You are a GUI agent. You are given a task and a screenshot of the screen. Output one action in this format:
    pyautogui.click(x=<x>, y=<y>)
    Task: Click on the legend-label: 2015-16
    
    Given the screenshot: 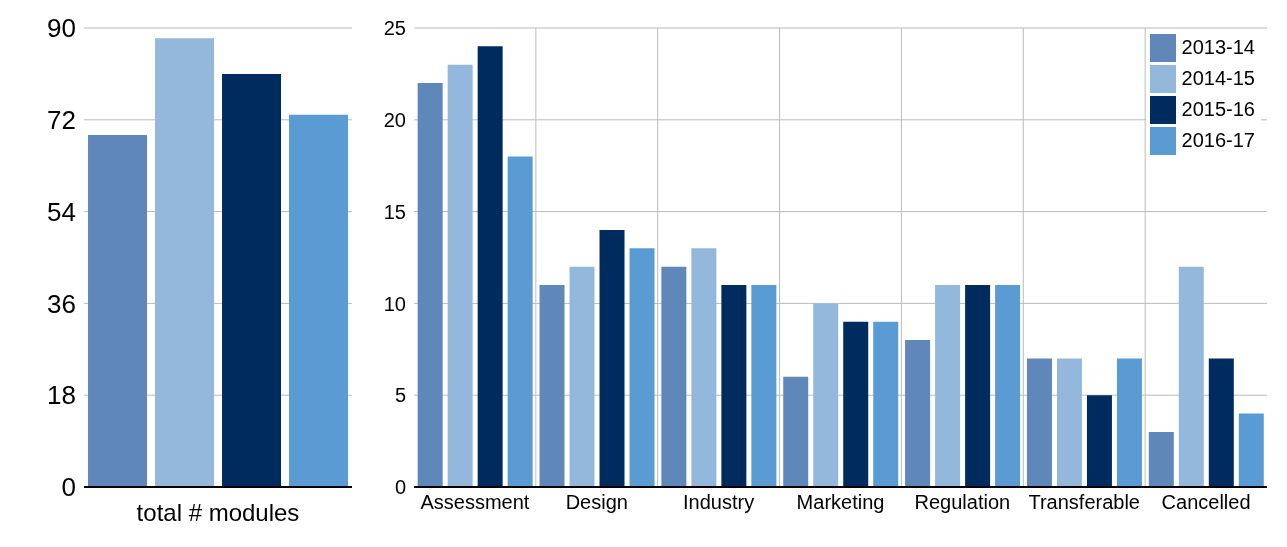 What is the action you would take?
    pyautogui.click(x=1217, y=109)
    